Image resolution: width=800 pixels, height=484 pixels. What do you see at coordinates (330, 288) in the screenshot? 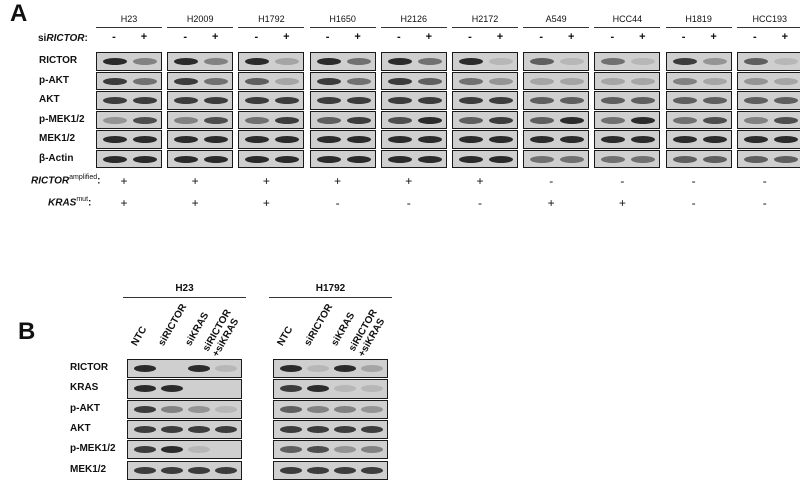
I see `group-title: H1792` at bounding box center [330, 288].